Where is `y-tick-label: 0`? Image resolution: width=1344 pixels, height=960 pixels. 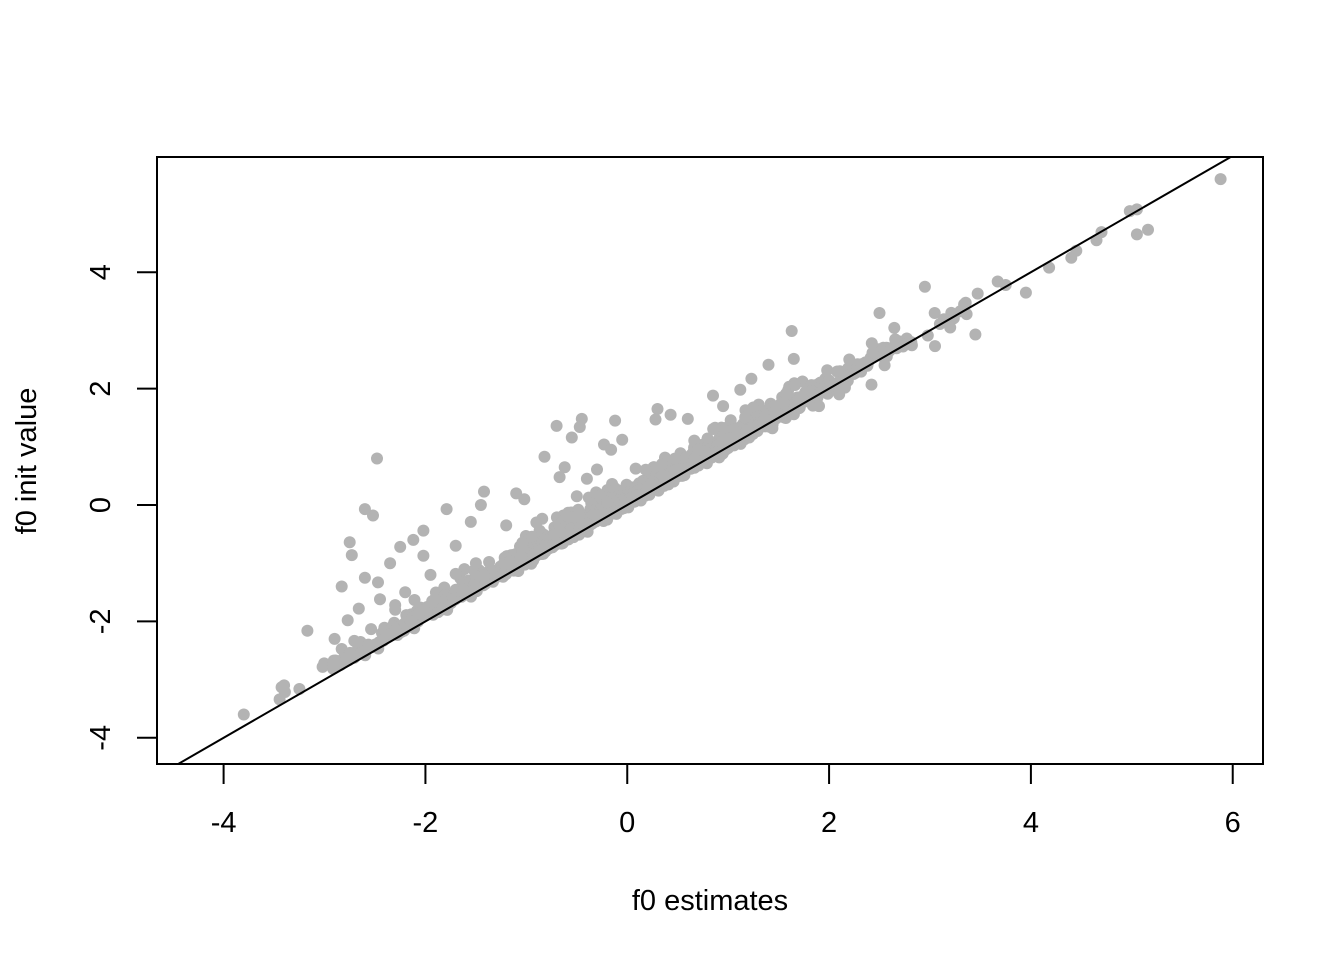
y-tick-label: 0 is located at coordinates (101, 505).